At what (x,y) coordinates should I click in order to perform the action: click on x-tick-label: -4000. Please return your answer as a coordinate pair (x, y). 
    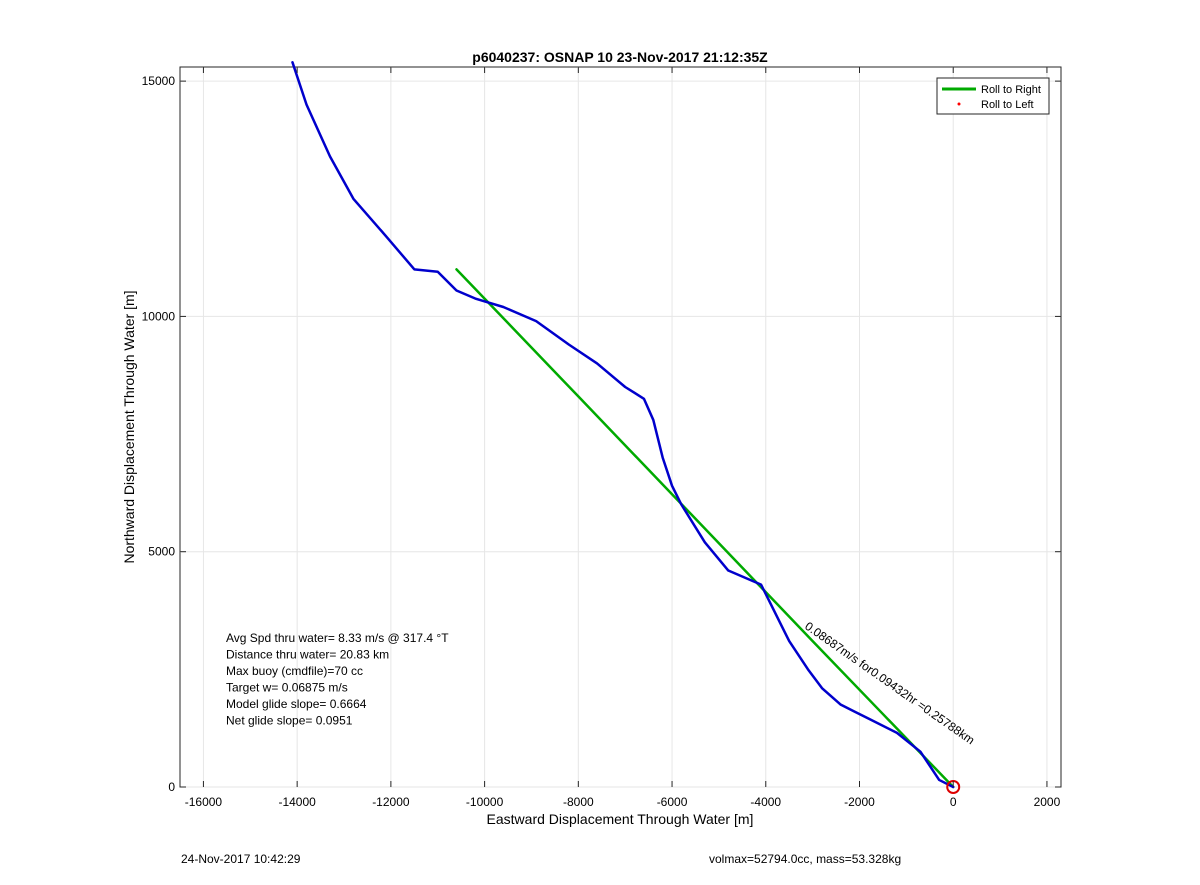
    Looking at the image, I should click on (765, 802).